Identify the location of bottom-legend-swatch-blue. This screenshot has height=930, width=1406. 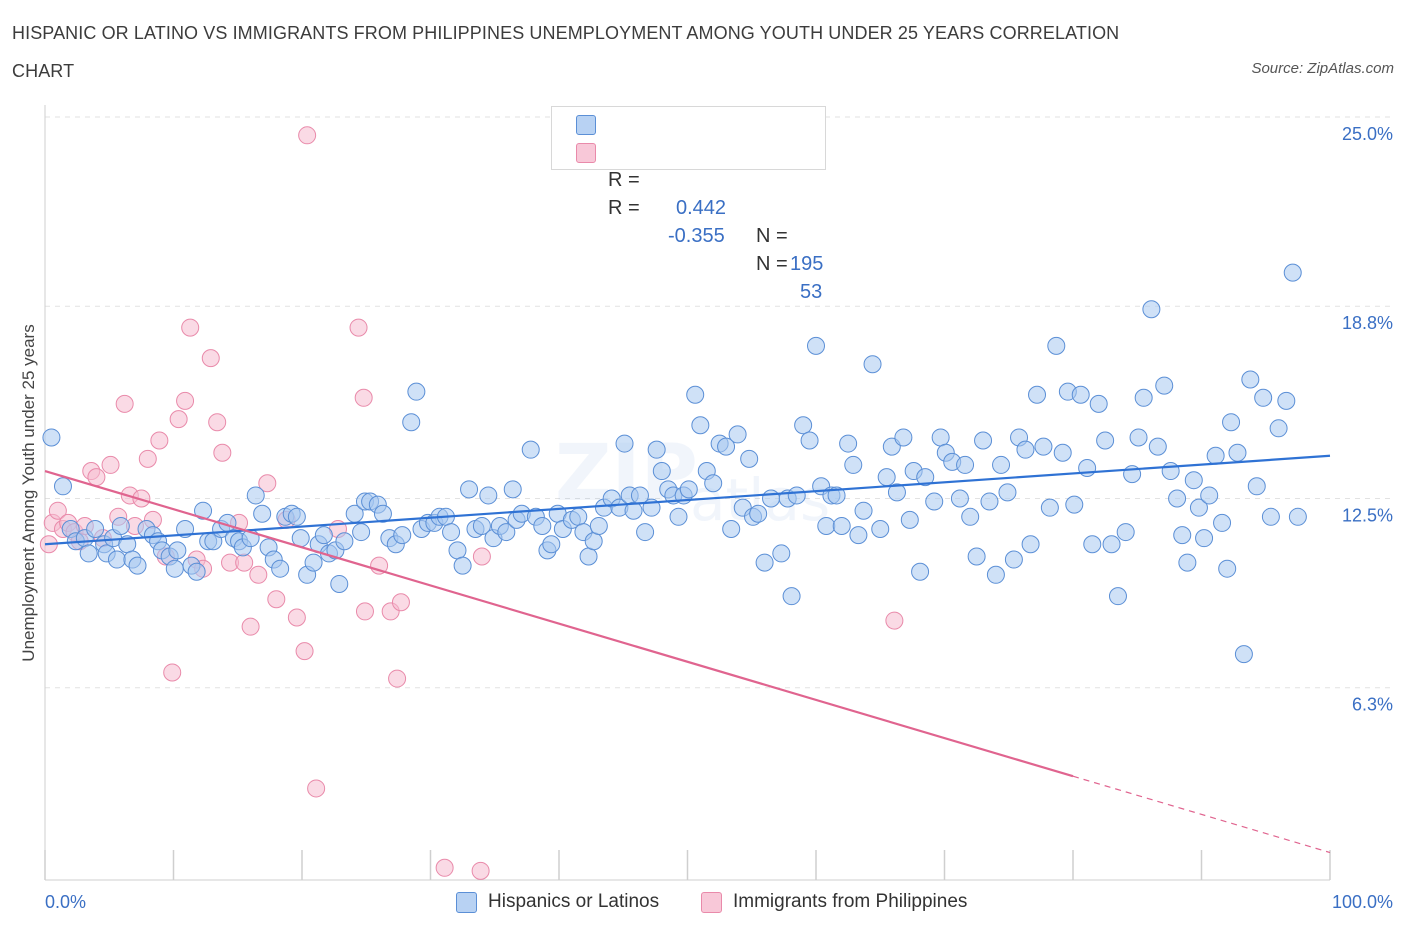
(466, 902).